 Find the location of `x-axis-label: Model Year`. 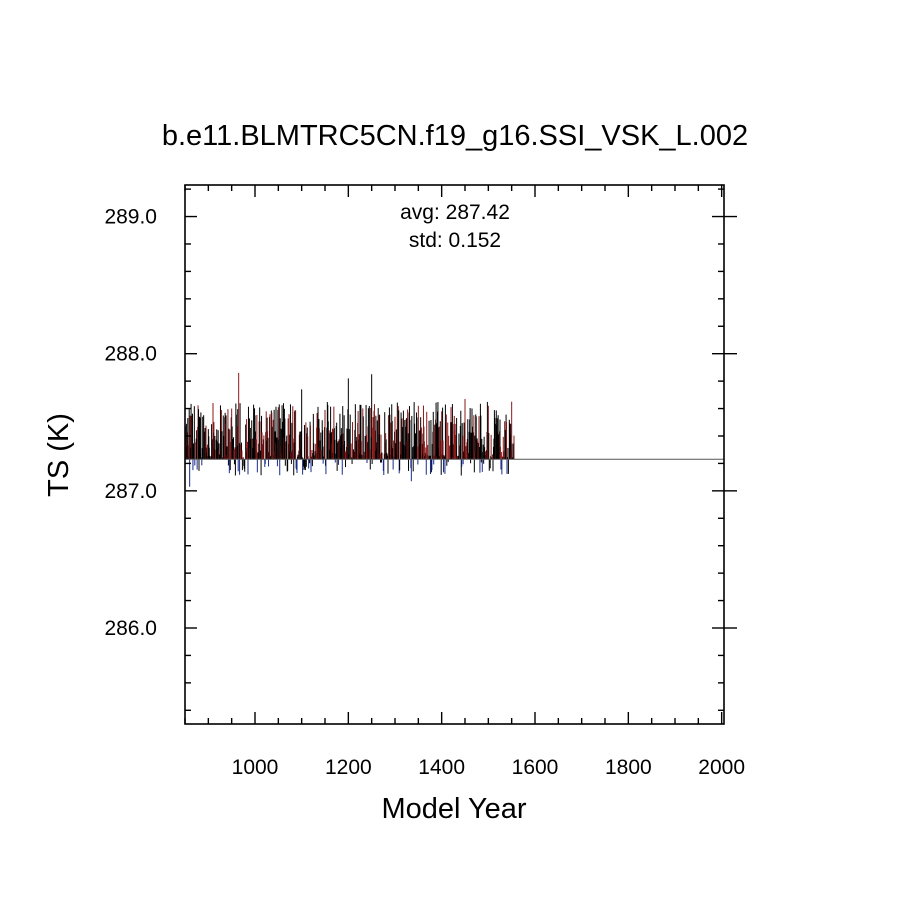

x-axis-label: Model Year is located at coordinates (453, 809).